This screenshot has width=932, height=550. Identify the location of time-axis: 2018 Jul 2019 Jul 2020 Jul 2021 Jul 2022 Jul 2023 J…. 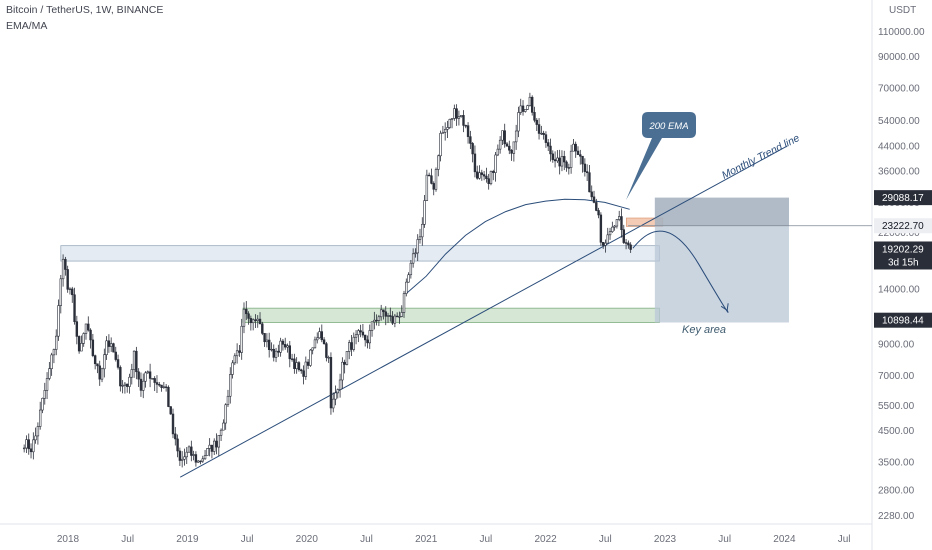
(454, 539).